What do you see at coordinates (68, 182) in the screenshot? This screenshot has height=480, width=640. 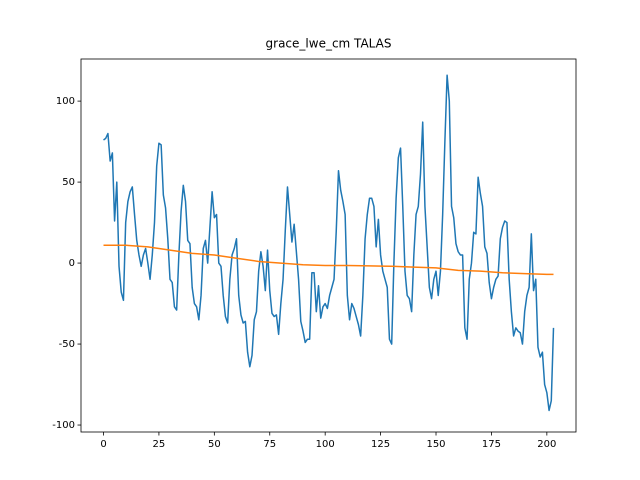 I see `y-tick-label: 50` at bounding box center [68, 182].